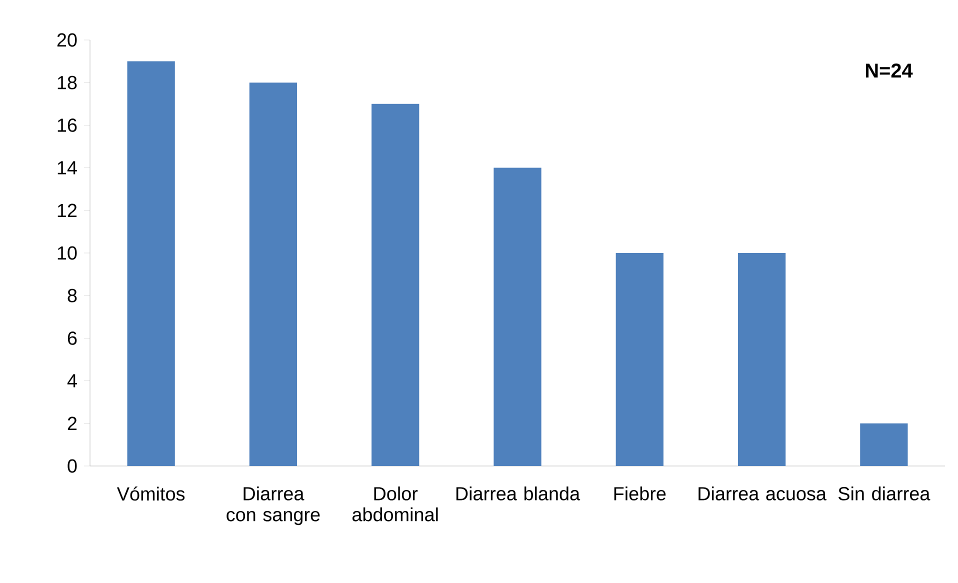  What do you see at coordinates (72, 466) in the screenshot?
I see `y-tick-label: 0` at bounding box center [72, 466].